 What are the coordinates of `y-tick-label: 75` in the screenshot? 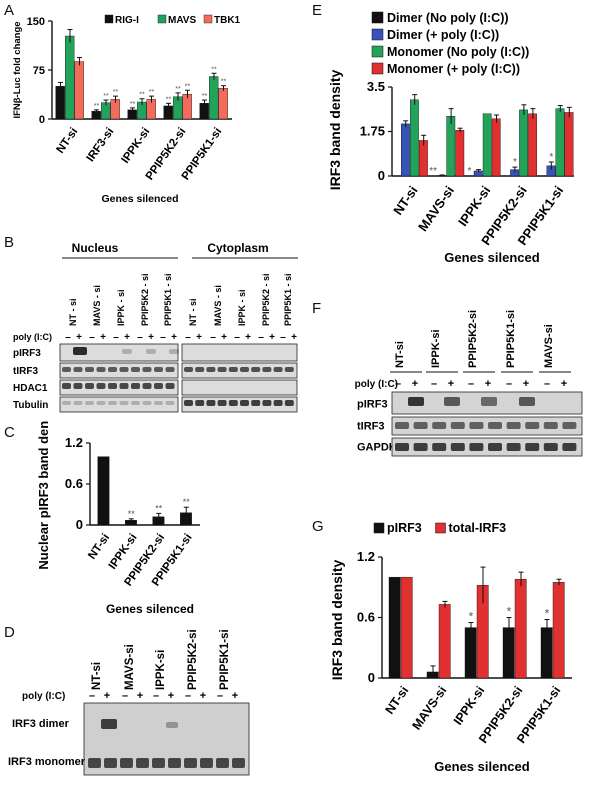 It's located at (39, 71).